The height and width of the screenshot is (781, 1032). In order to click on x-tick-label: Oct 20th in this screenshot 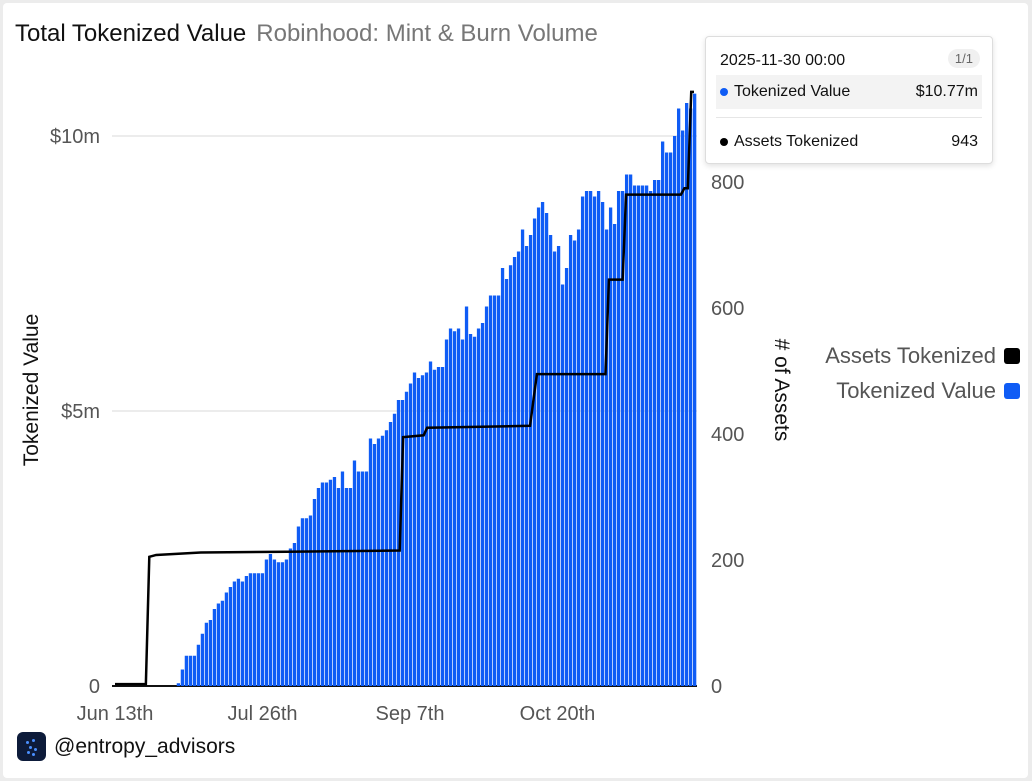, I will do `click(558, 714)`.